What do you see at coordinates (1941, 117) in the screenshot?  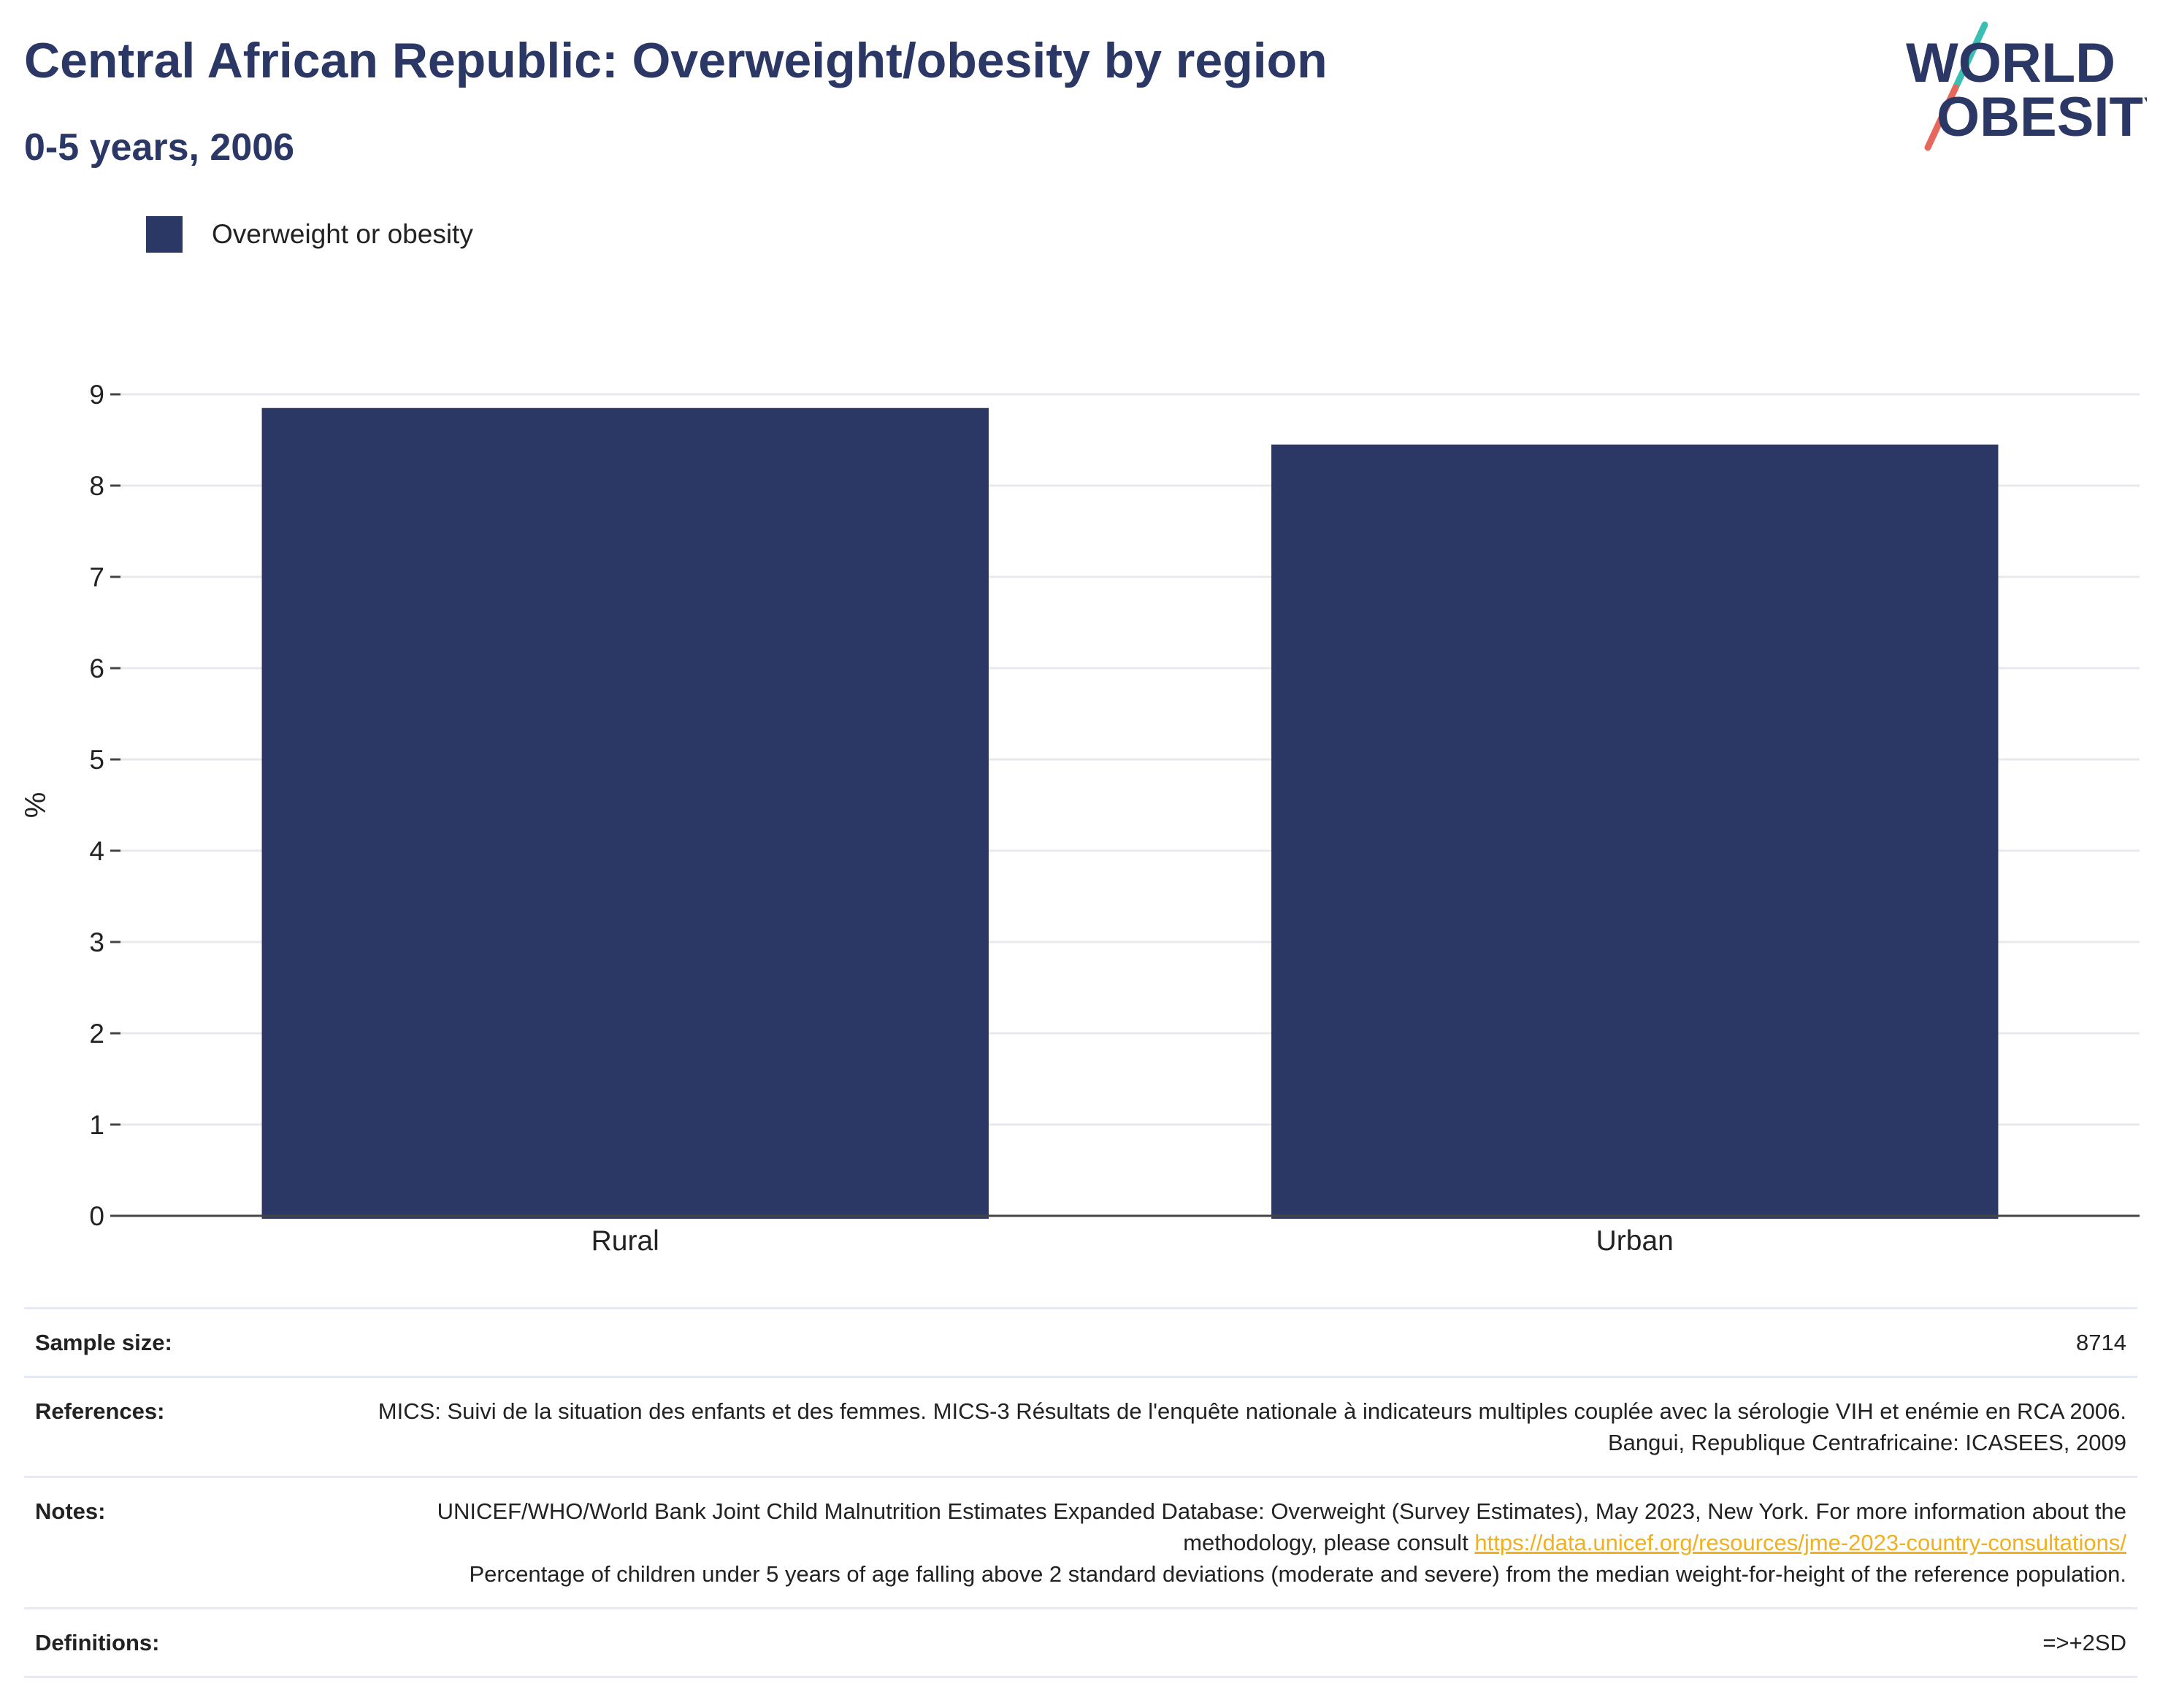 I see `logo-slash-bottom` at bounding box center [1941, 117].